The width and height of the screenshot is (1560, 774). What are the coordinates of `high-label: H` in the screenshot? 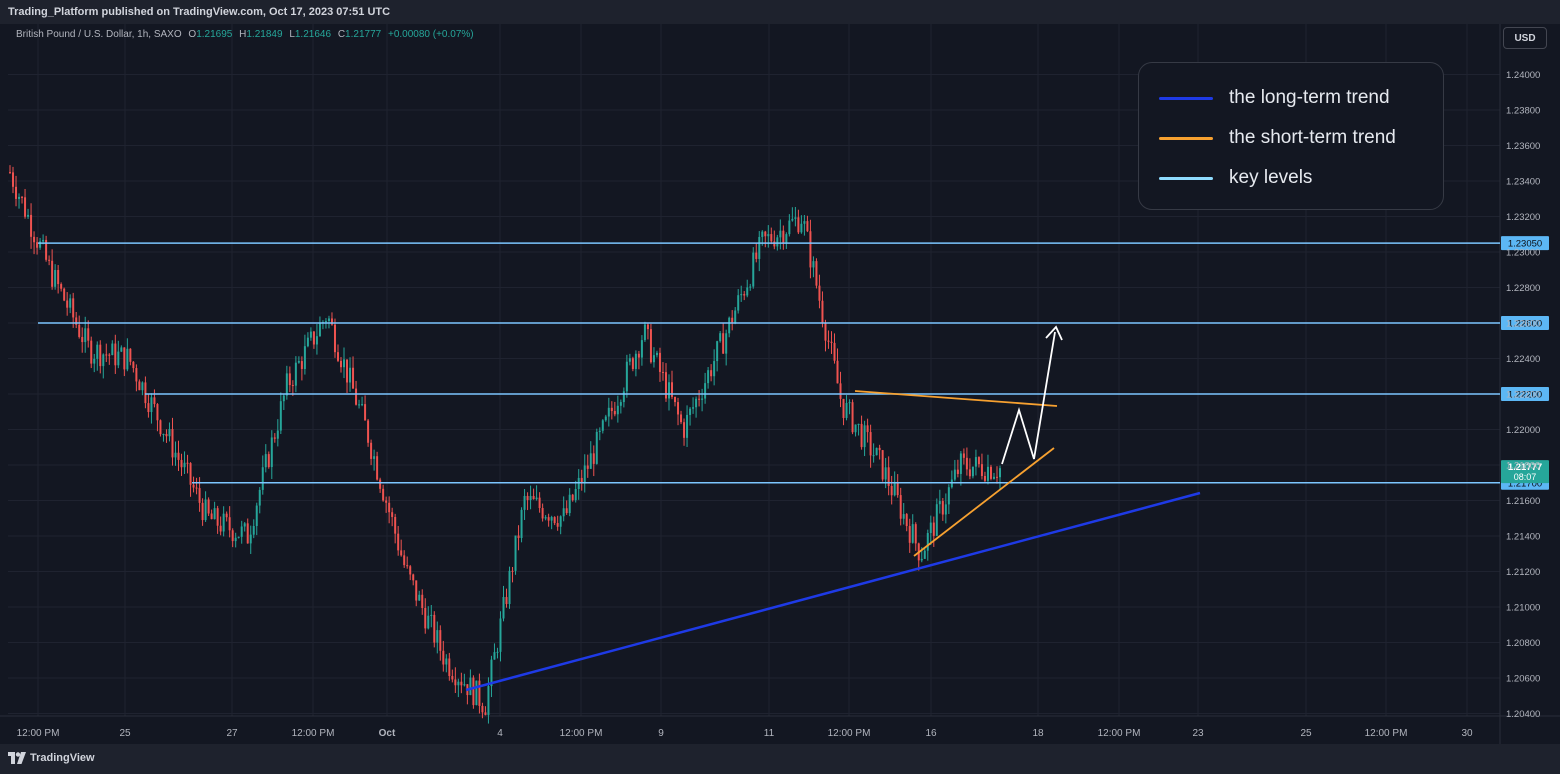 It's located at (243, 34).